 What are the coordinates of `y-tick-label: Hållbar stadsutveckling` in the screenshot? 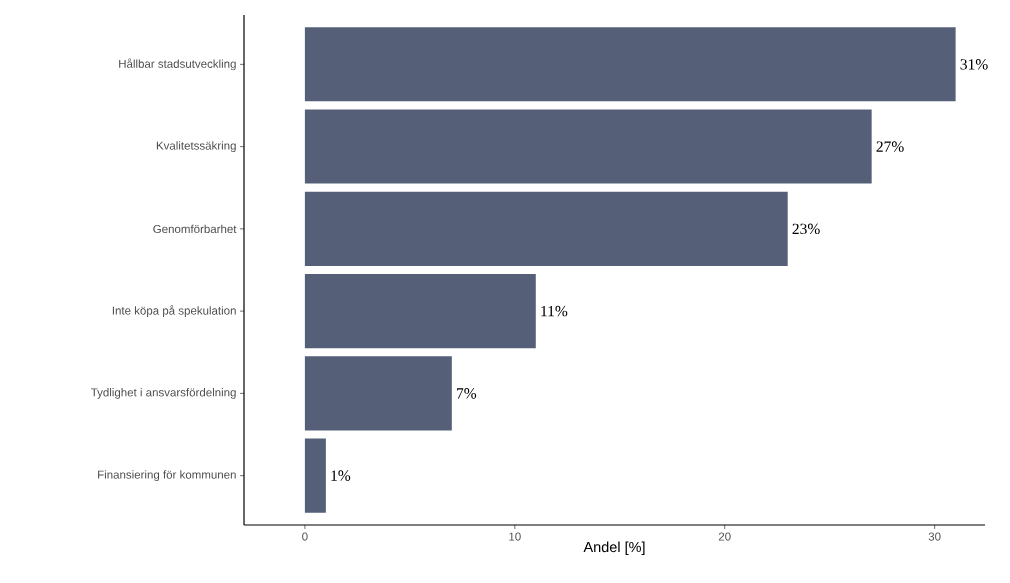 It's located at (177, 64).